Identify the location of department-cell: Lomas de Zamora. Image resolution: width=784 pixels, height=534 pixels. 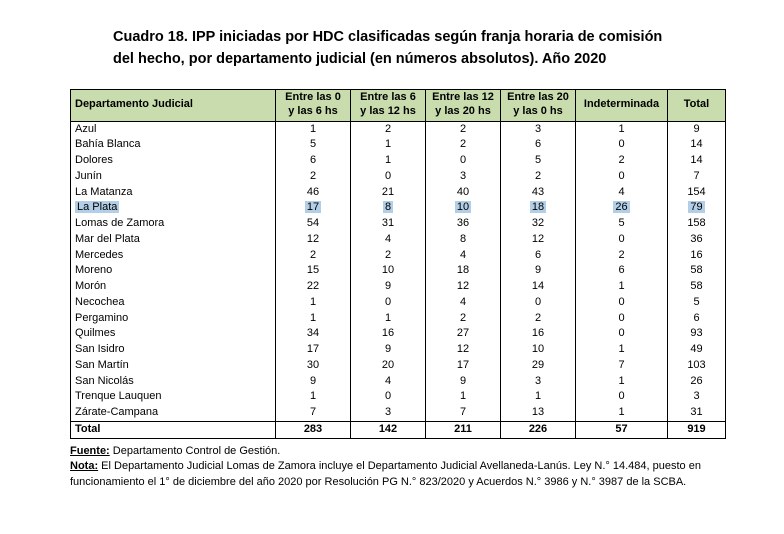
(173, 224).